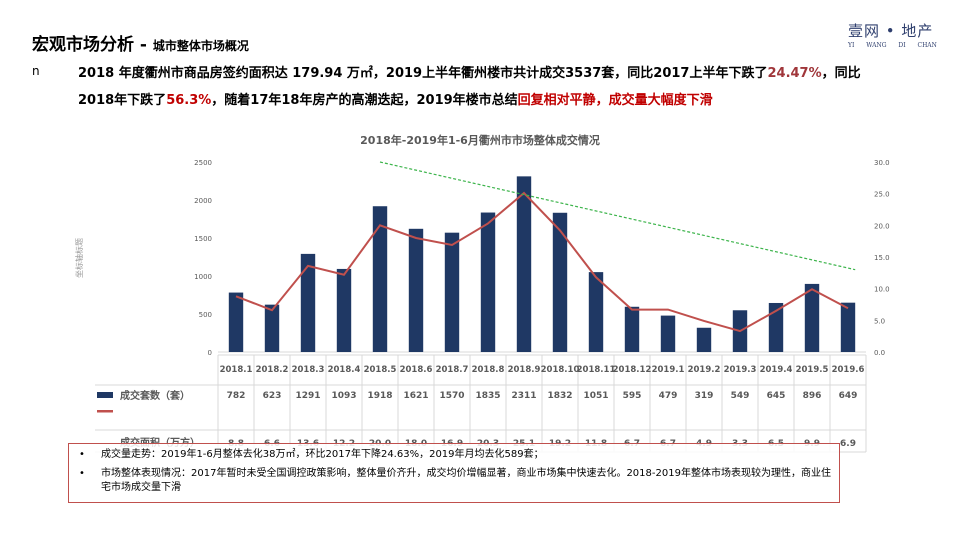 The height and width of the screenshot is (539, 960). I want to click on table-header-cell: 2019.6, so click(848, 370).